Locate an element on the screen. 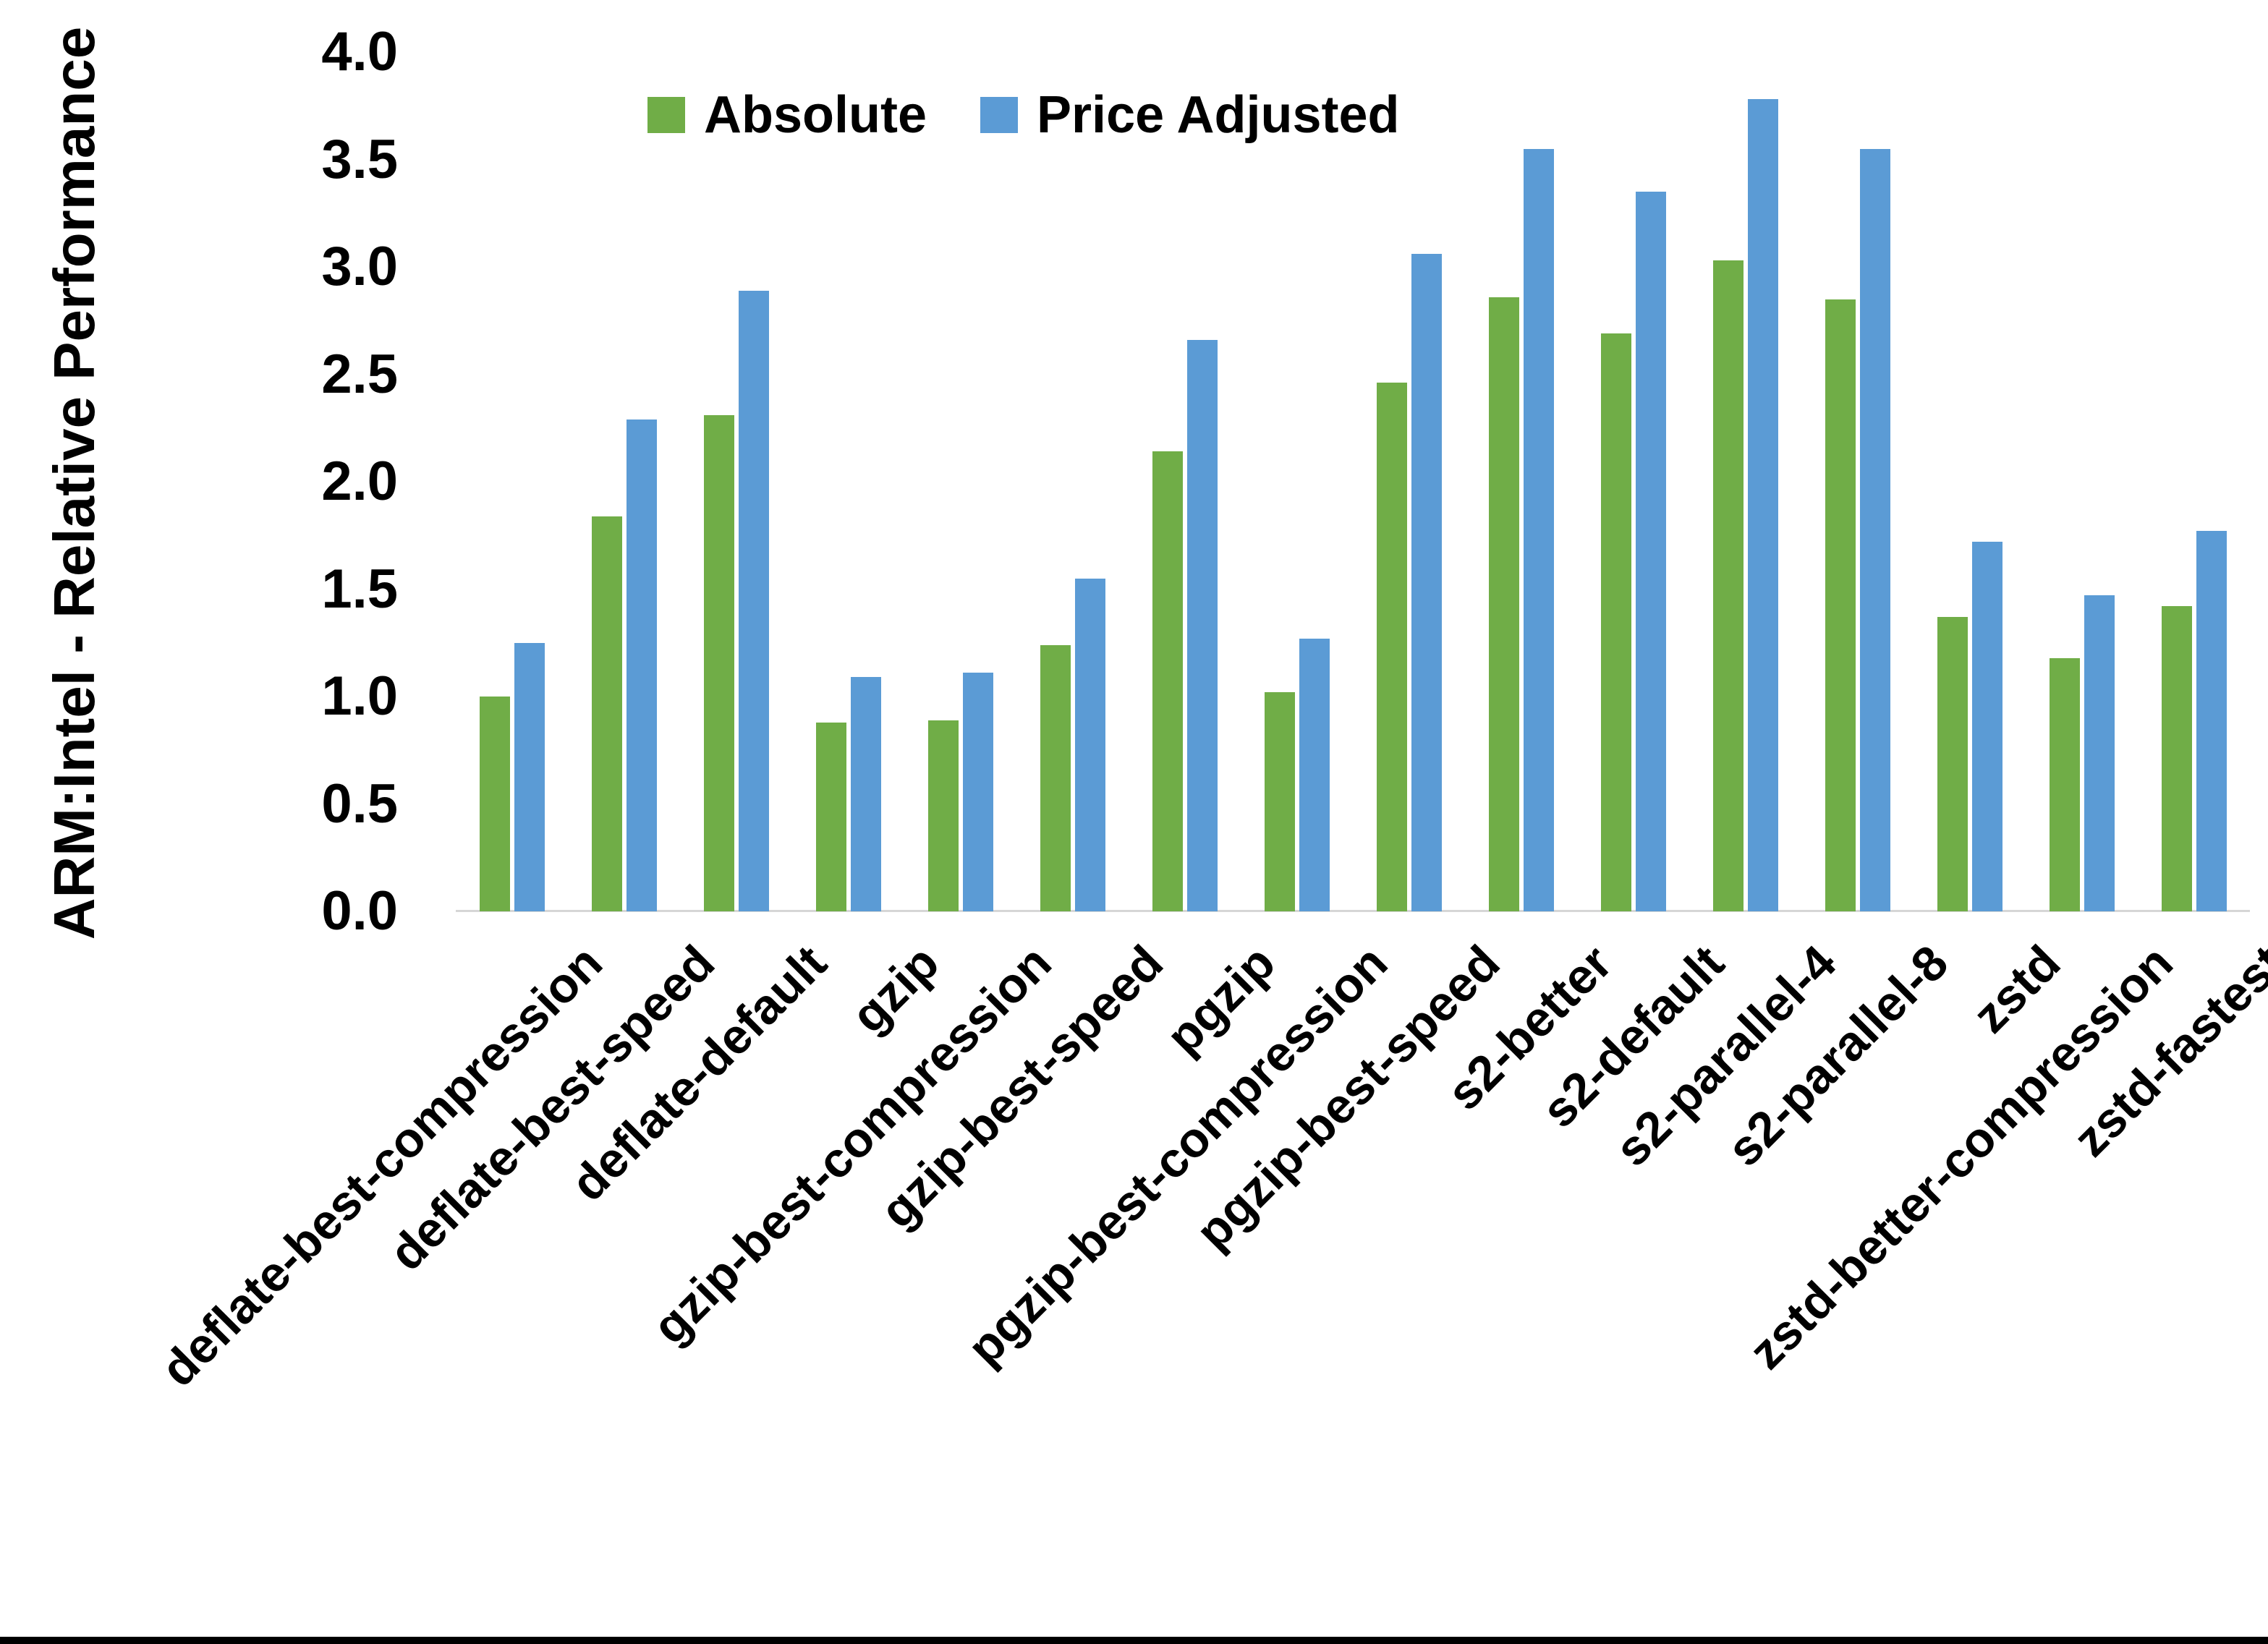 This screenshot has width=2268, height=1644. bar-price-adjusted-zstd-better-compression is located at coordinates (2099, 753).